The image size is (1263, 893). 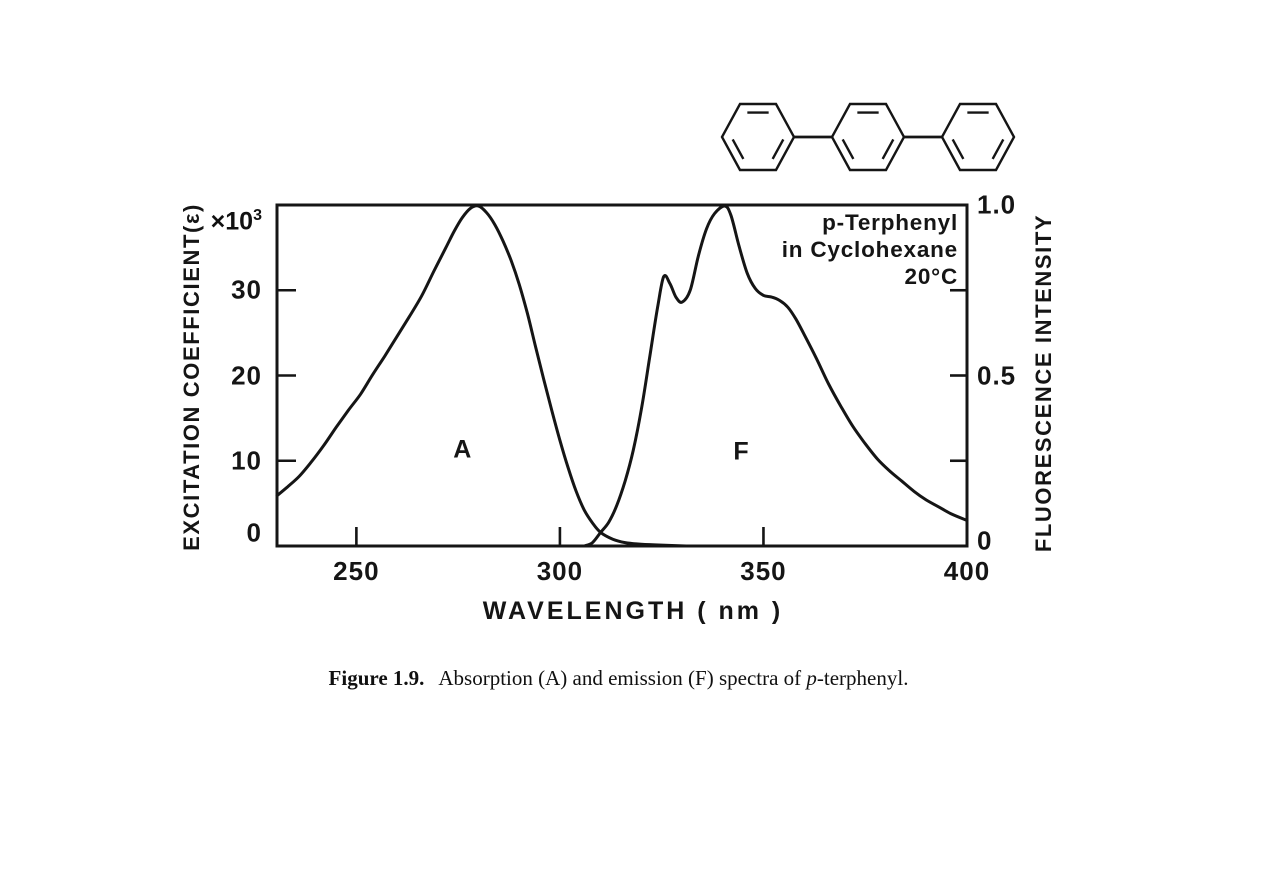 I want to click on series-A-curve, so click(x=481, y=376).